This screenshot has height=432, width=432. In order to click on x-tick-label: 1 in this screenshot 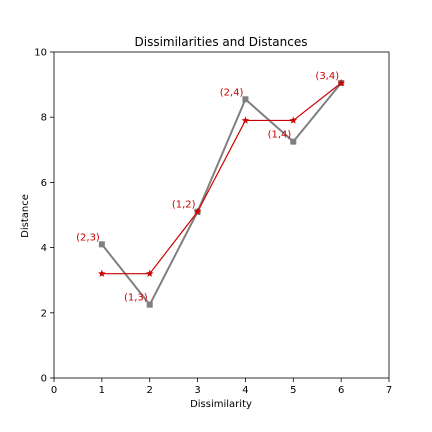, I will do `click(102, 390)`.